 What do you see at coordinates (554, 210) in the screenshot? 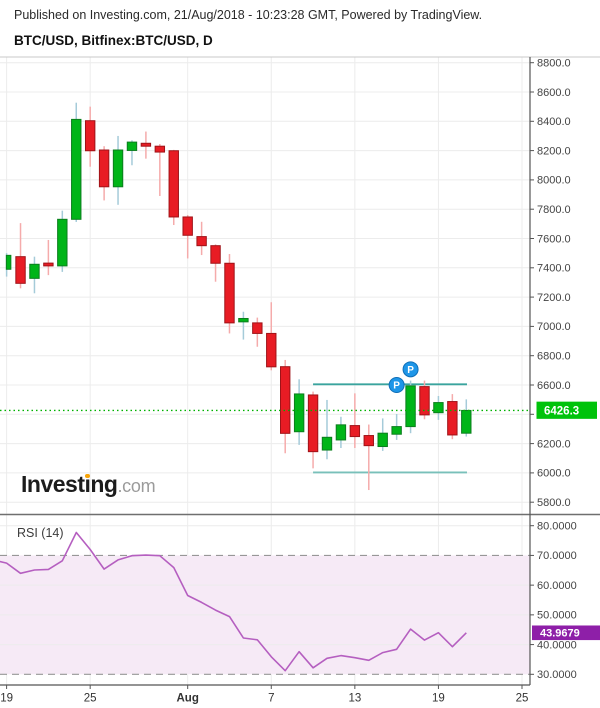
I see `price-tick-label: 7800.0` at bounding box center [554, 210].